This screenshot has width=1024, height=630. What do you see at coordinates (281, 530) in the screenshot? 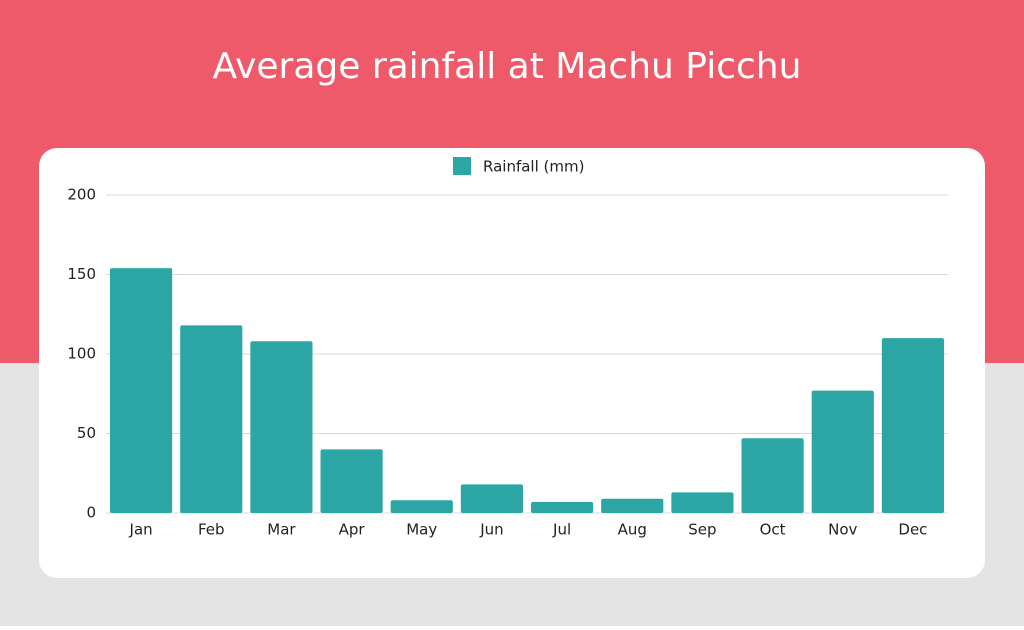
I see `x-tick-label: Mar` at bounding box center [281, 530].